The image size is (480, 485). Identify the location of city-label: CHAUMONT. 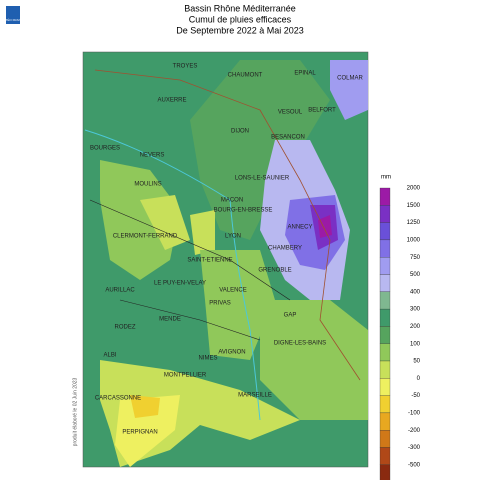
(245, 76).